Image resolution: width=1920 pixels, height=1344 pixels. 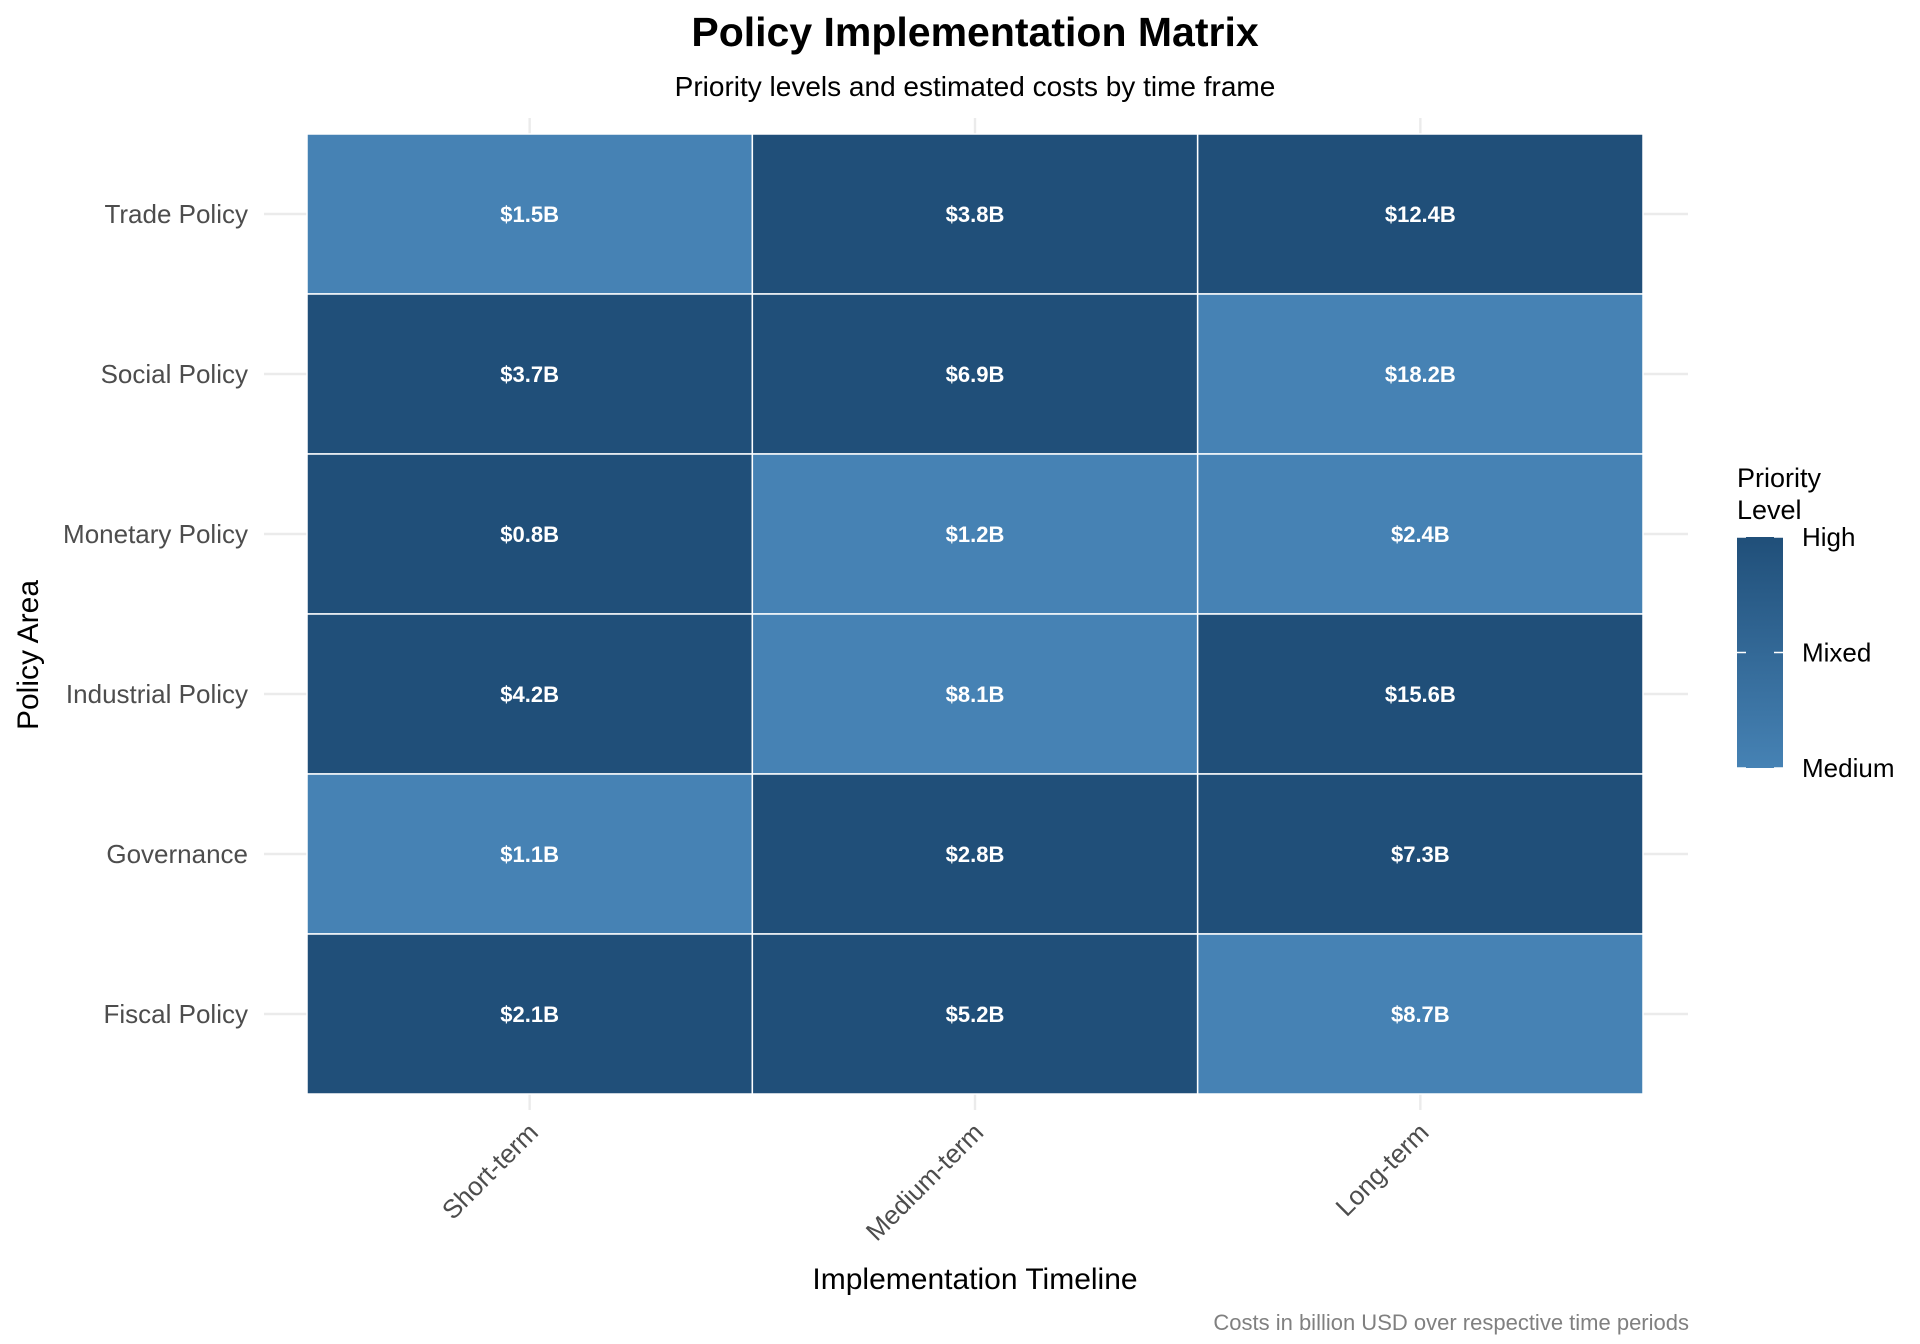 What do you see at coordinates (1828, 537) in the screenshot?
I see `legend-label-high: High` at bounding box center [1828, 537].